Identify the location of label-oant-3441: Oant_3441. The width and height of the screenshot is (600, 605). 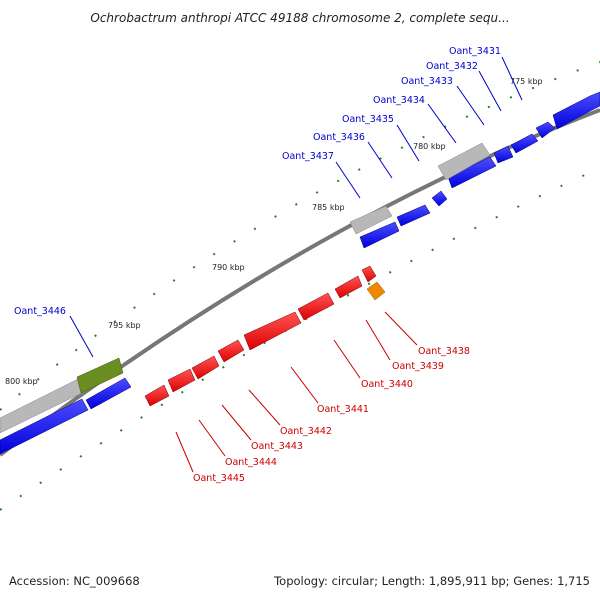
(343, 409).